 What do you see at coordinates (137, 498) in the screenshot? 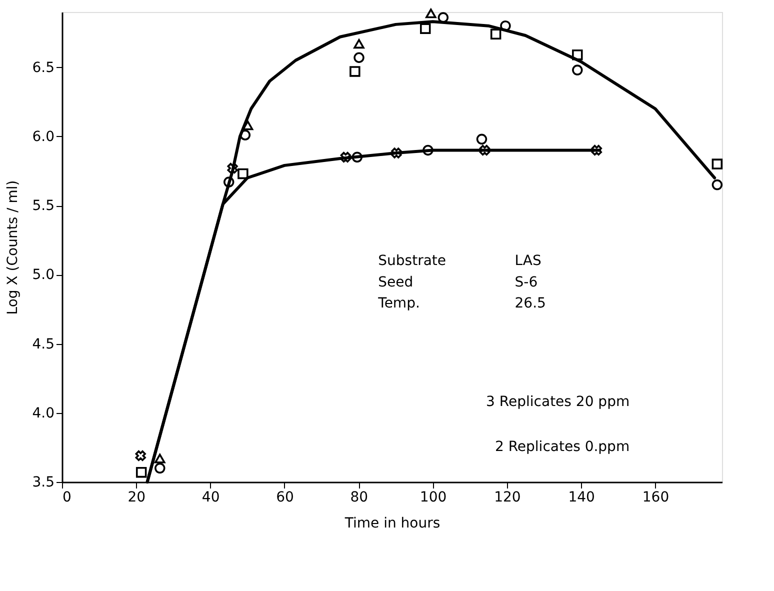
I see `x-tick-label: 20` at bounding box center [137, 498].